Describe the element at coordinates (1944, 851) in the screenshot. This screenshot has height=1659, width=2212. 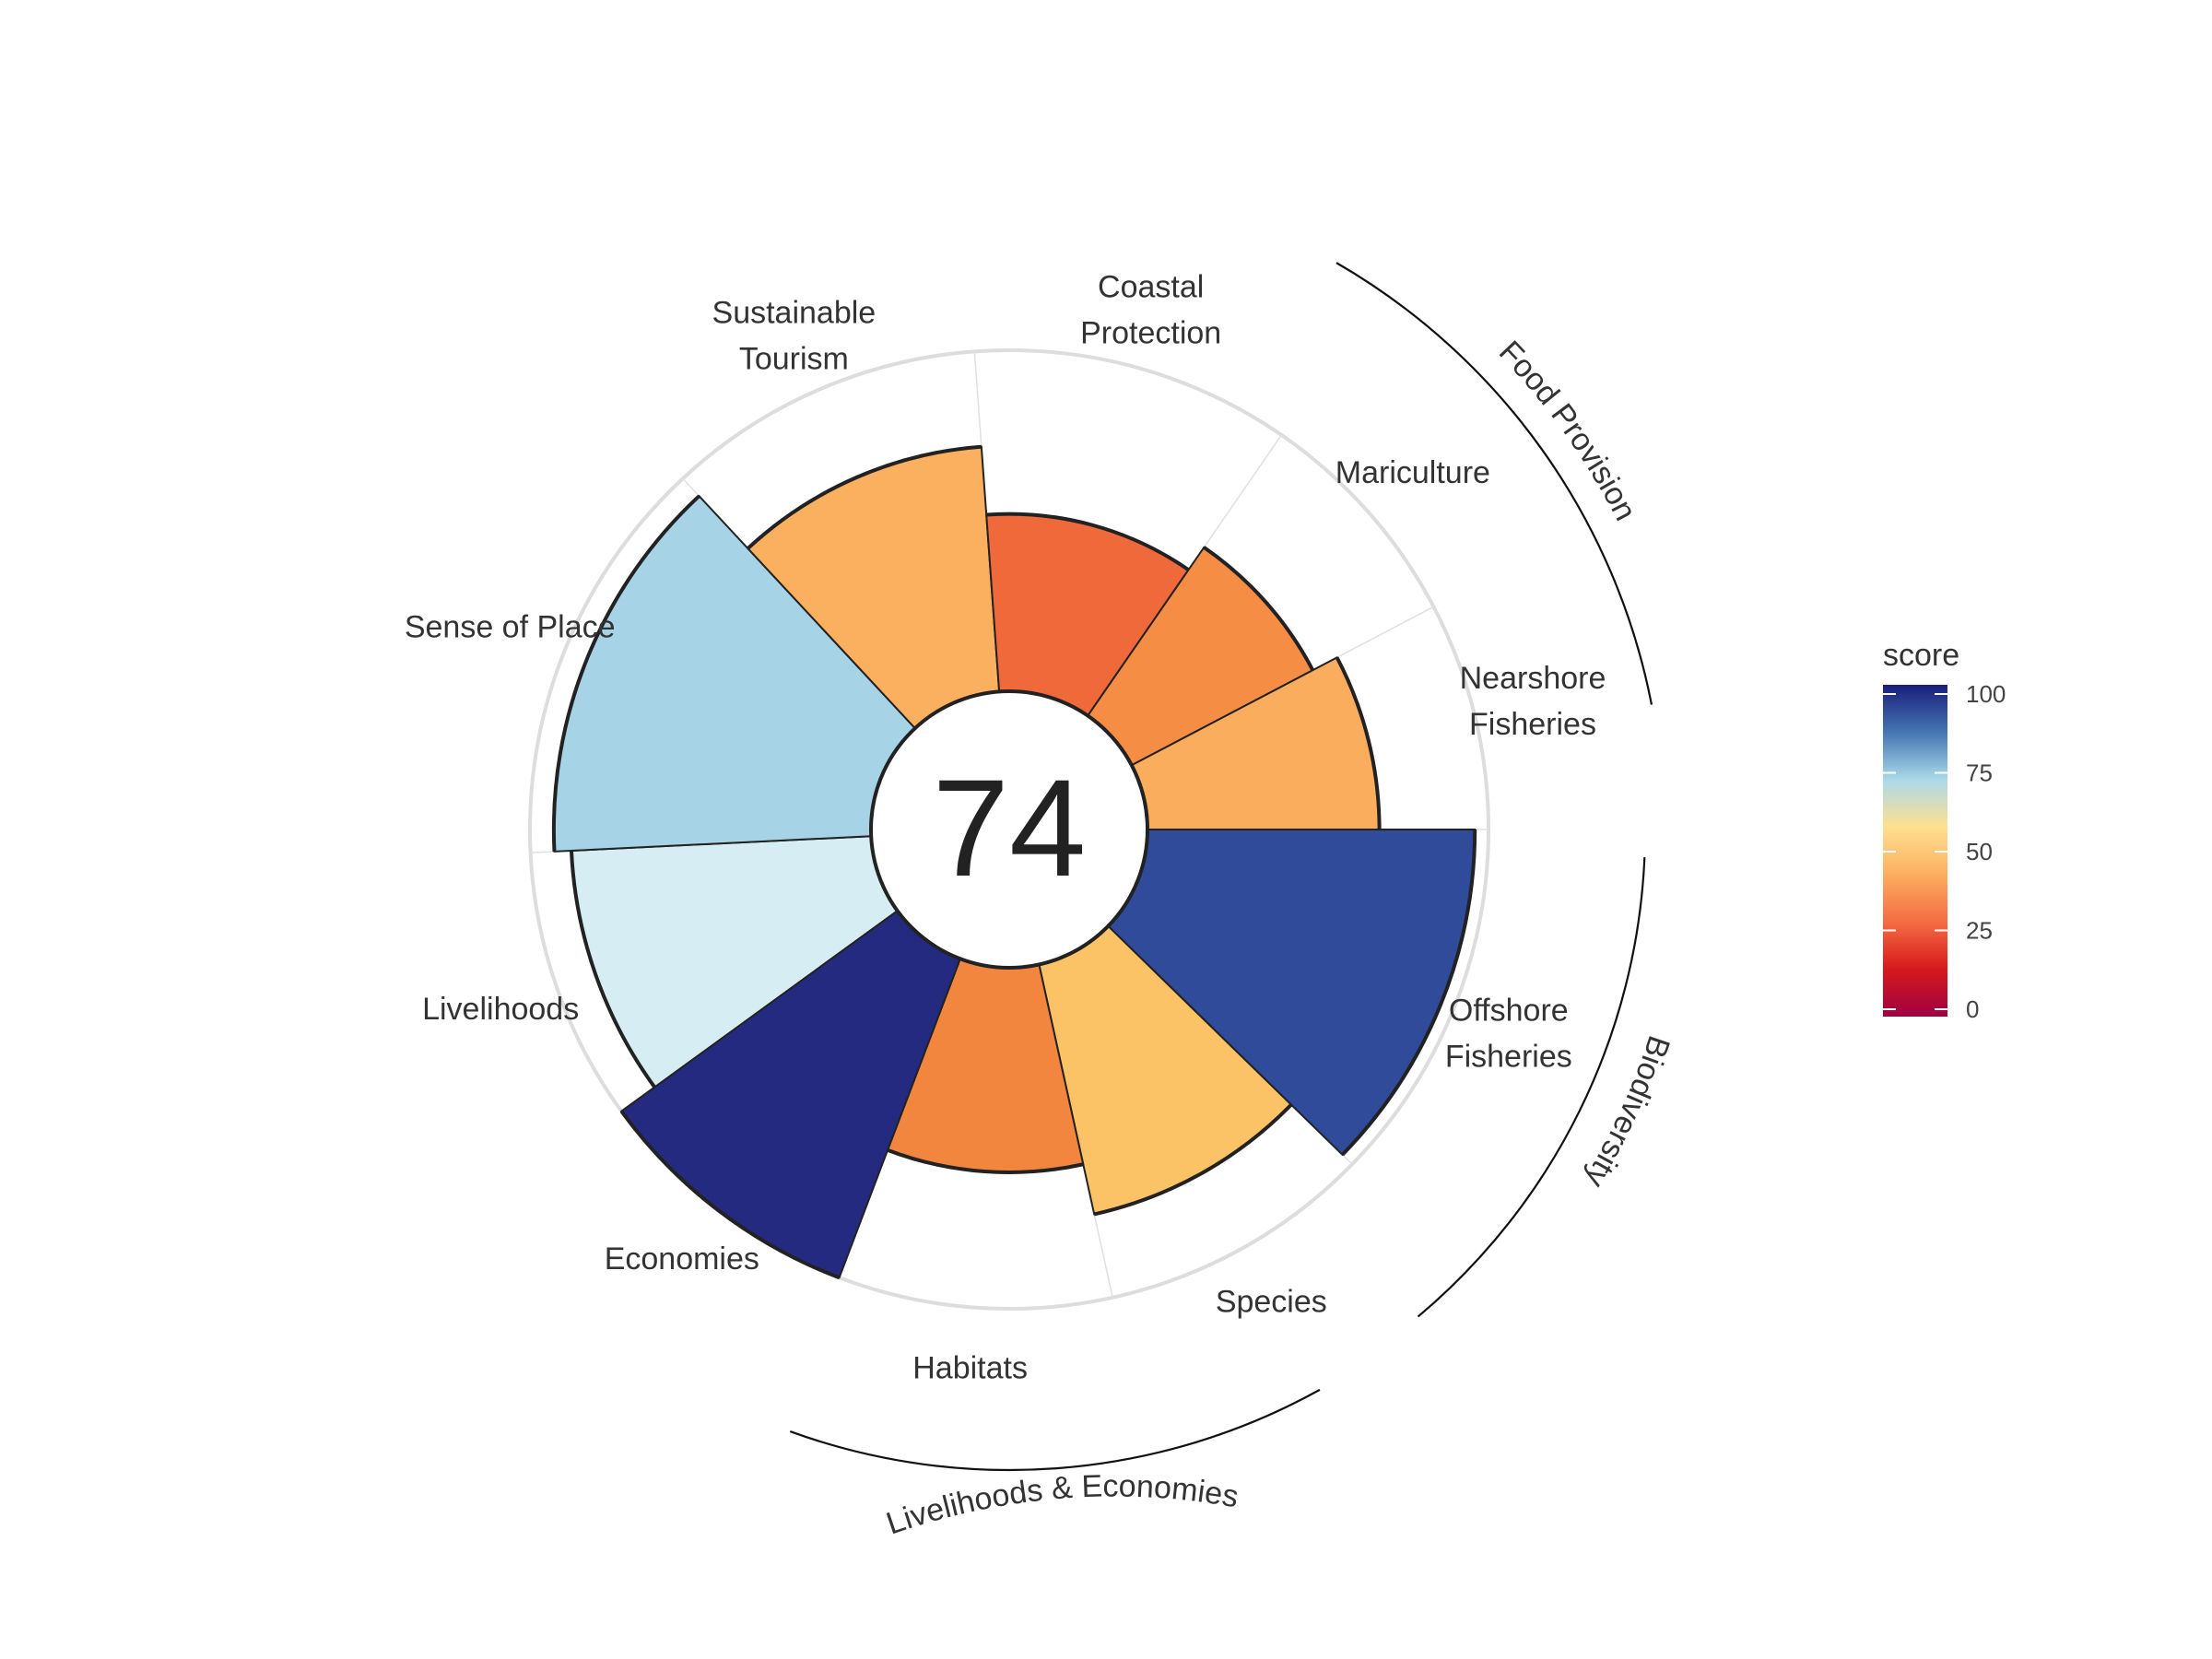
I see `legend-ticks: 0 25 50 75 100` at that location.